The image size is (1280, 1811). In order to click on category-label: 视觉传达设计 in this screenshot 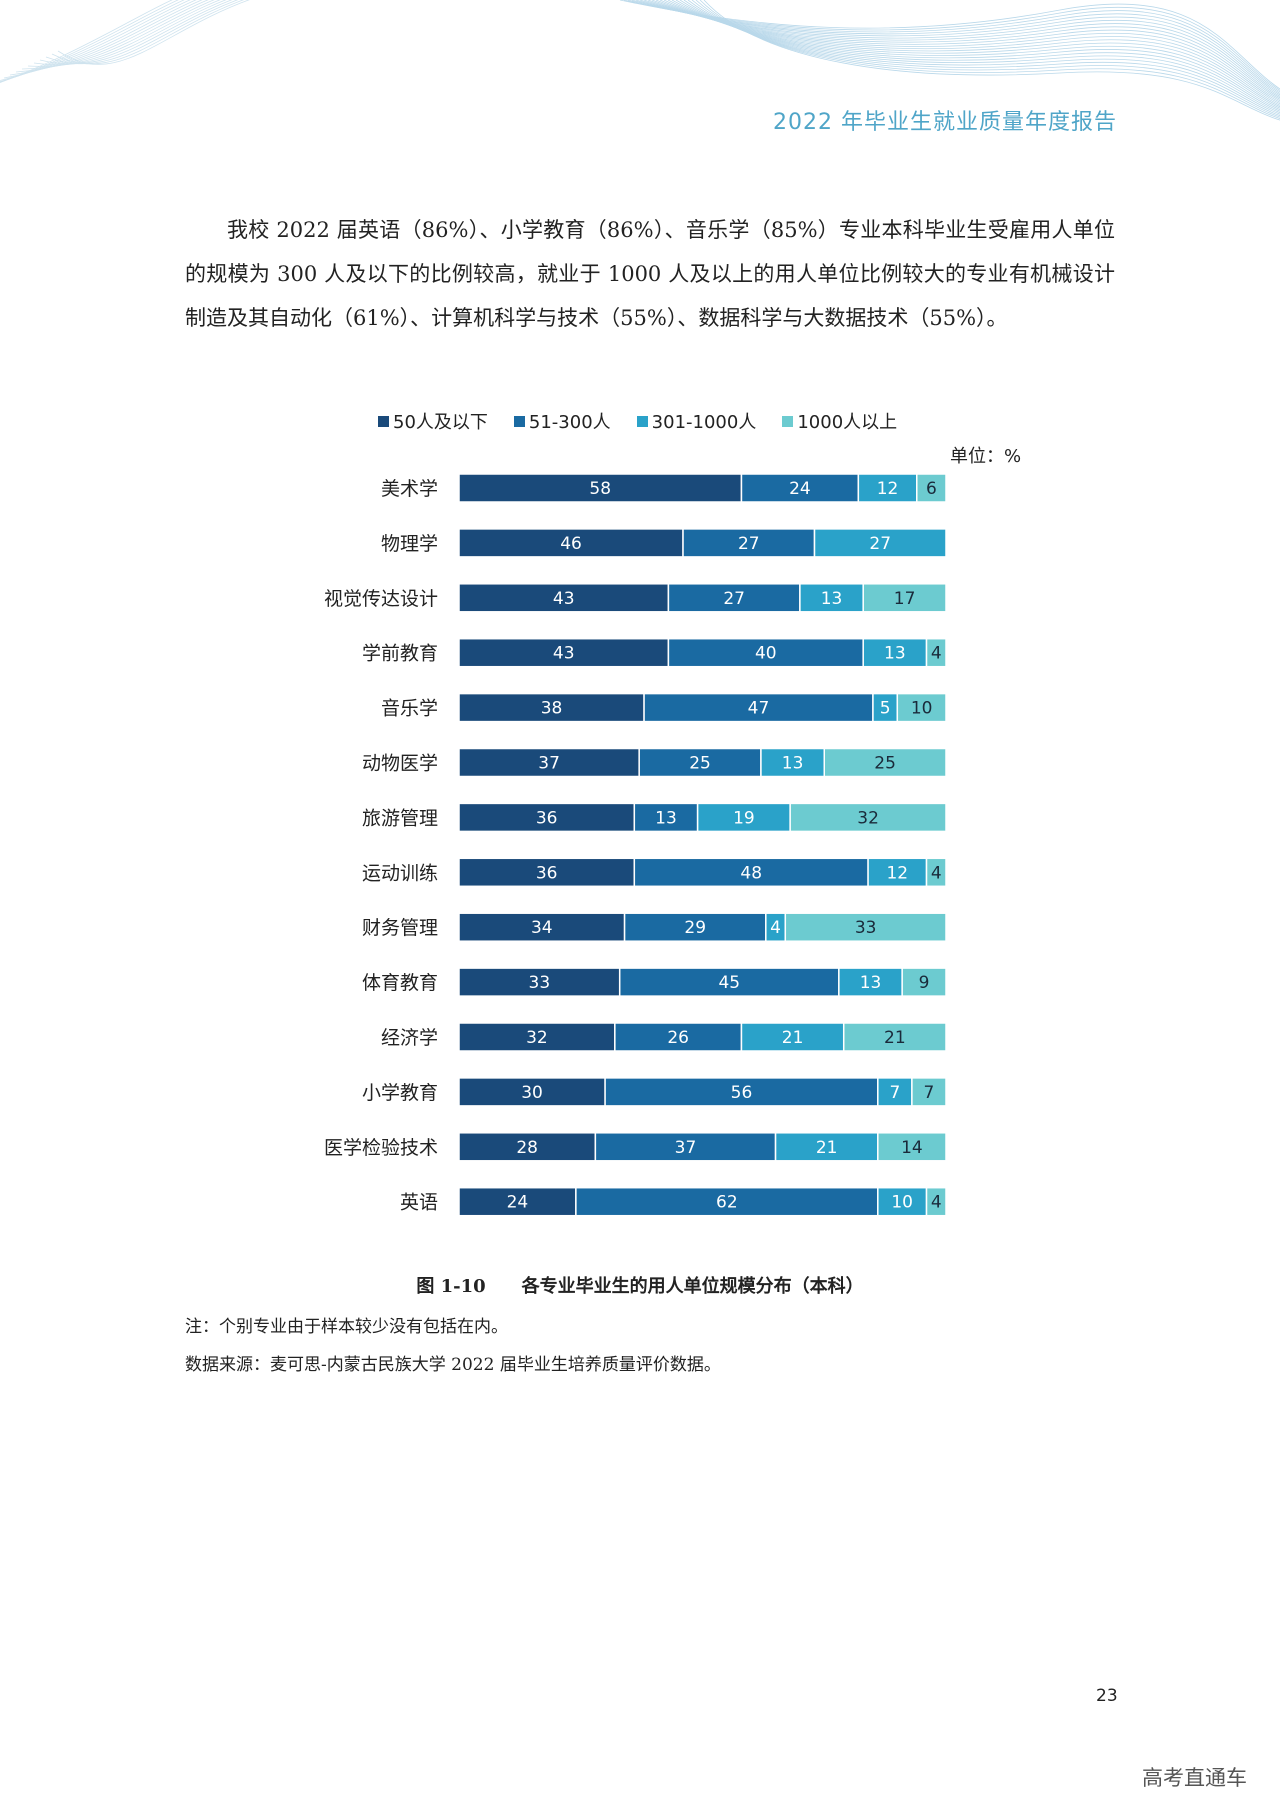, I will do `click(381, 599)`.